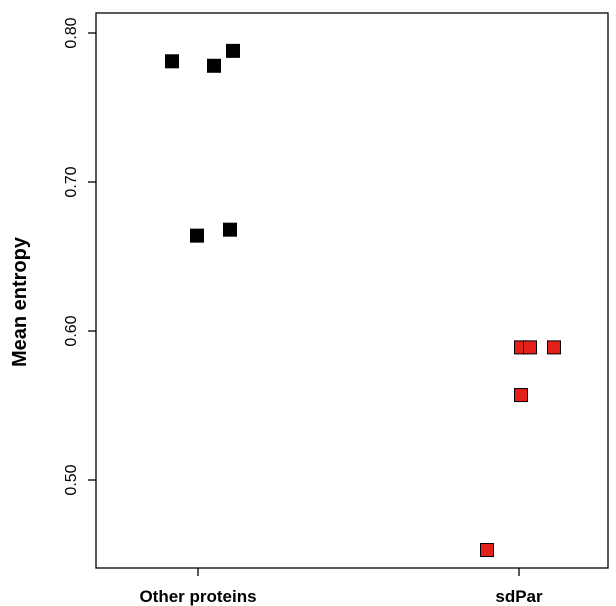  Describe the element at coordinates (341, 587) in the screenshot. I see `x-axis: Other proteins sdPar` at that location.